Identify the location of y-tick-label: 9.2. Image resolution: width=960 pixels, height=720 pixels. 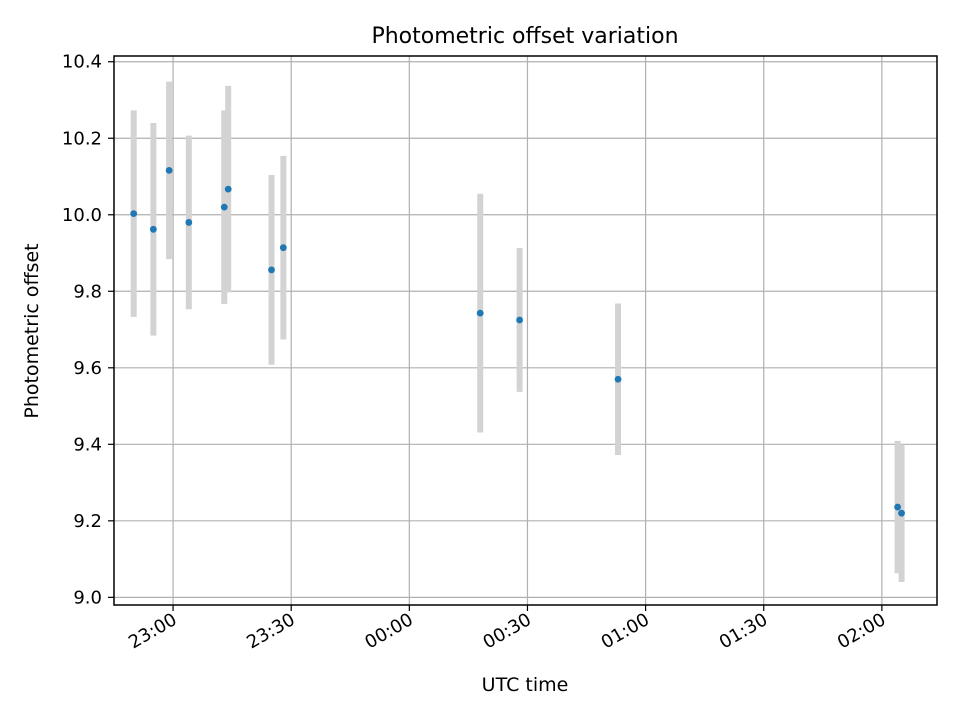
(87, 521).